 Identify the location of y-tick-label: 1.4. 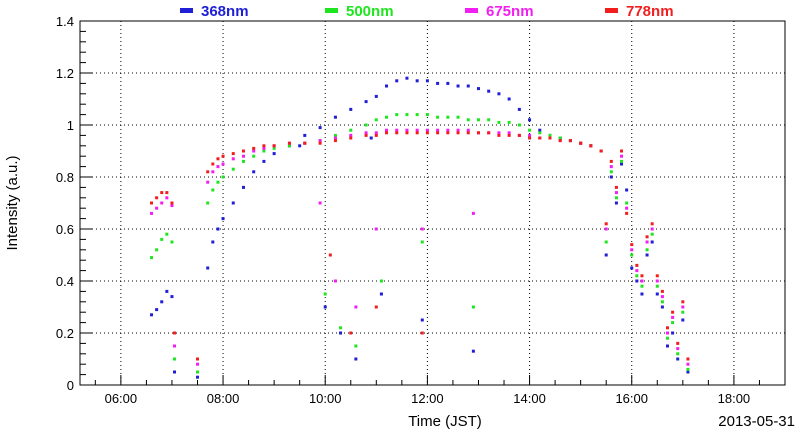
(65, 21).